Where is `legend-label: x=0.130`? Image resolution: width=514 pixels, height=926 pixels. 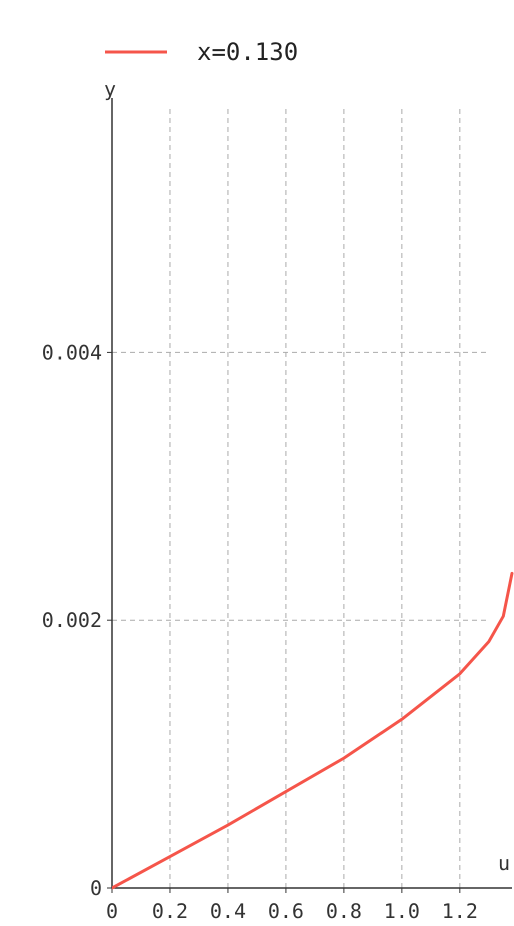 legend-label: x=0.130 is located at coordinates (247, 52).